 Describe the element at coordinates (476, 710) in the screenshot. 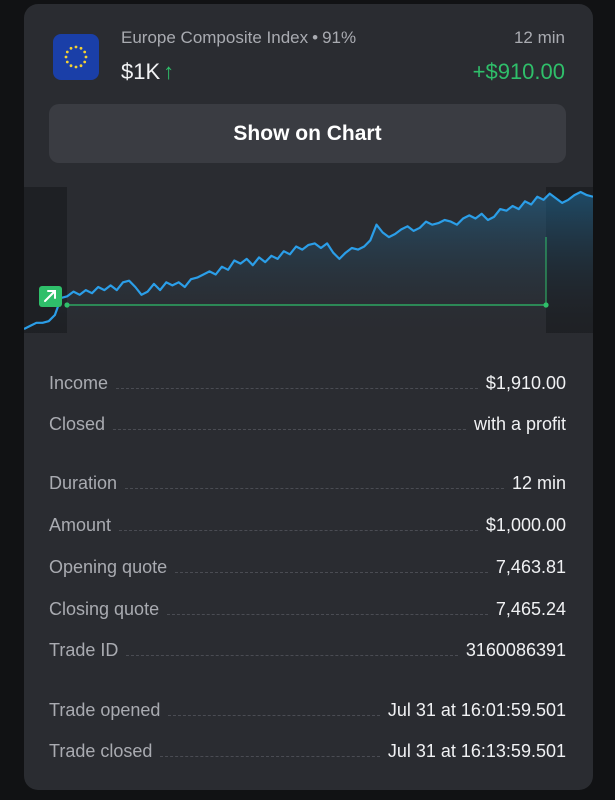

I see `trade-opened-value: Jul 31 at 16:01:59.501` at that location.